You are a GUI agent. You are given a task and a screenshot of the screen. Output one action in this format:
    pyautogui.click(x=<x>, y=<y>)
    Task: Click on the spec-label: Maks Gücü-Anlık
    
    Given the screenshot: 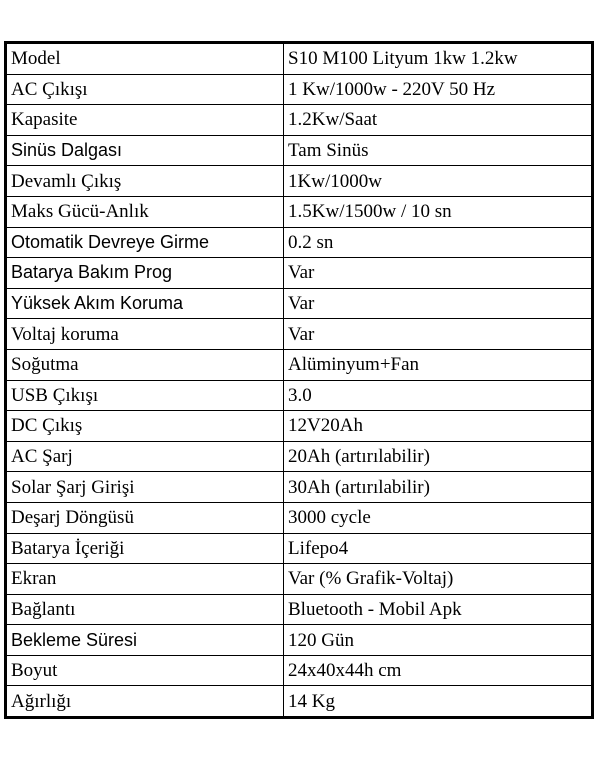 What is the action you would take?
    pyautogui.click(x=144, y=211)
    